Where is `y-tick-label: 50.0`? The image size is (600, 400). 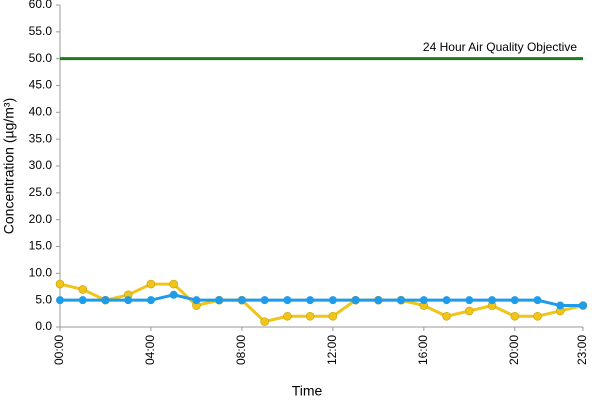 y-tick-label: 50.0 is located at coordinates (41, 58).